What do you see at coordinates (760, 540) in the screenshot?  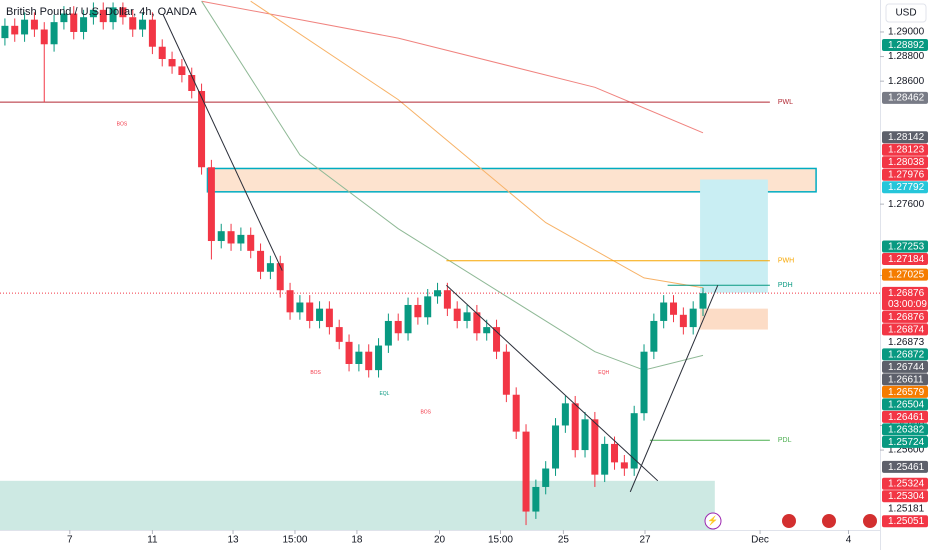 I see `x-tick-label: Dec` at bounding box center [760, 540].